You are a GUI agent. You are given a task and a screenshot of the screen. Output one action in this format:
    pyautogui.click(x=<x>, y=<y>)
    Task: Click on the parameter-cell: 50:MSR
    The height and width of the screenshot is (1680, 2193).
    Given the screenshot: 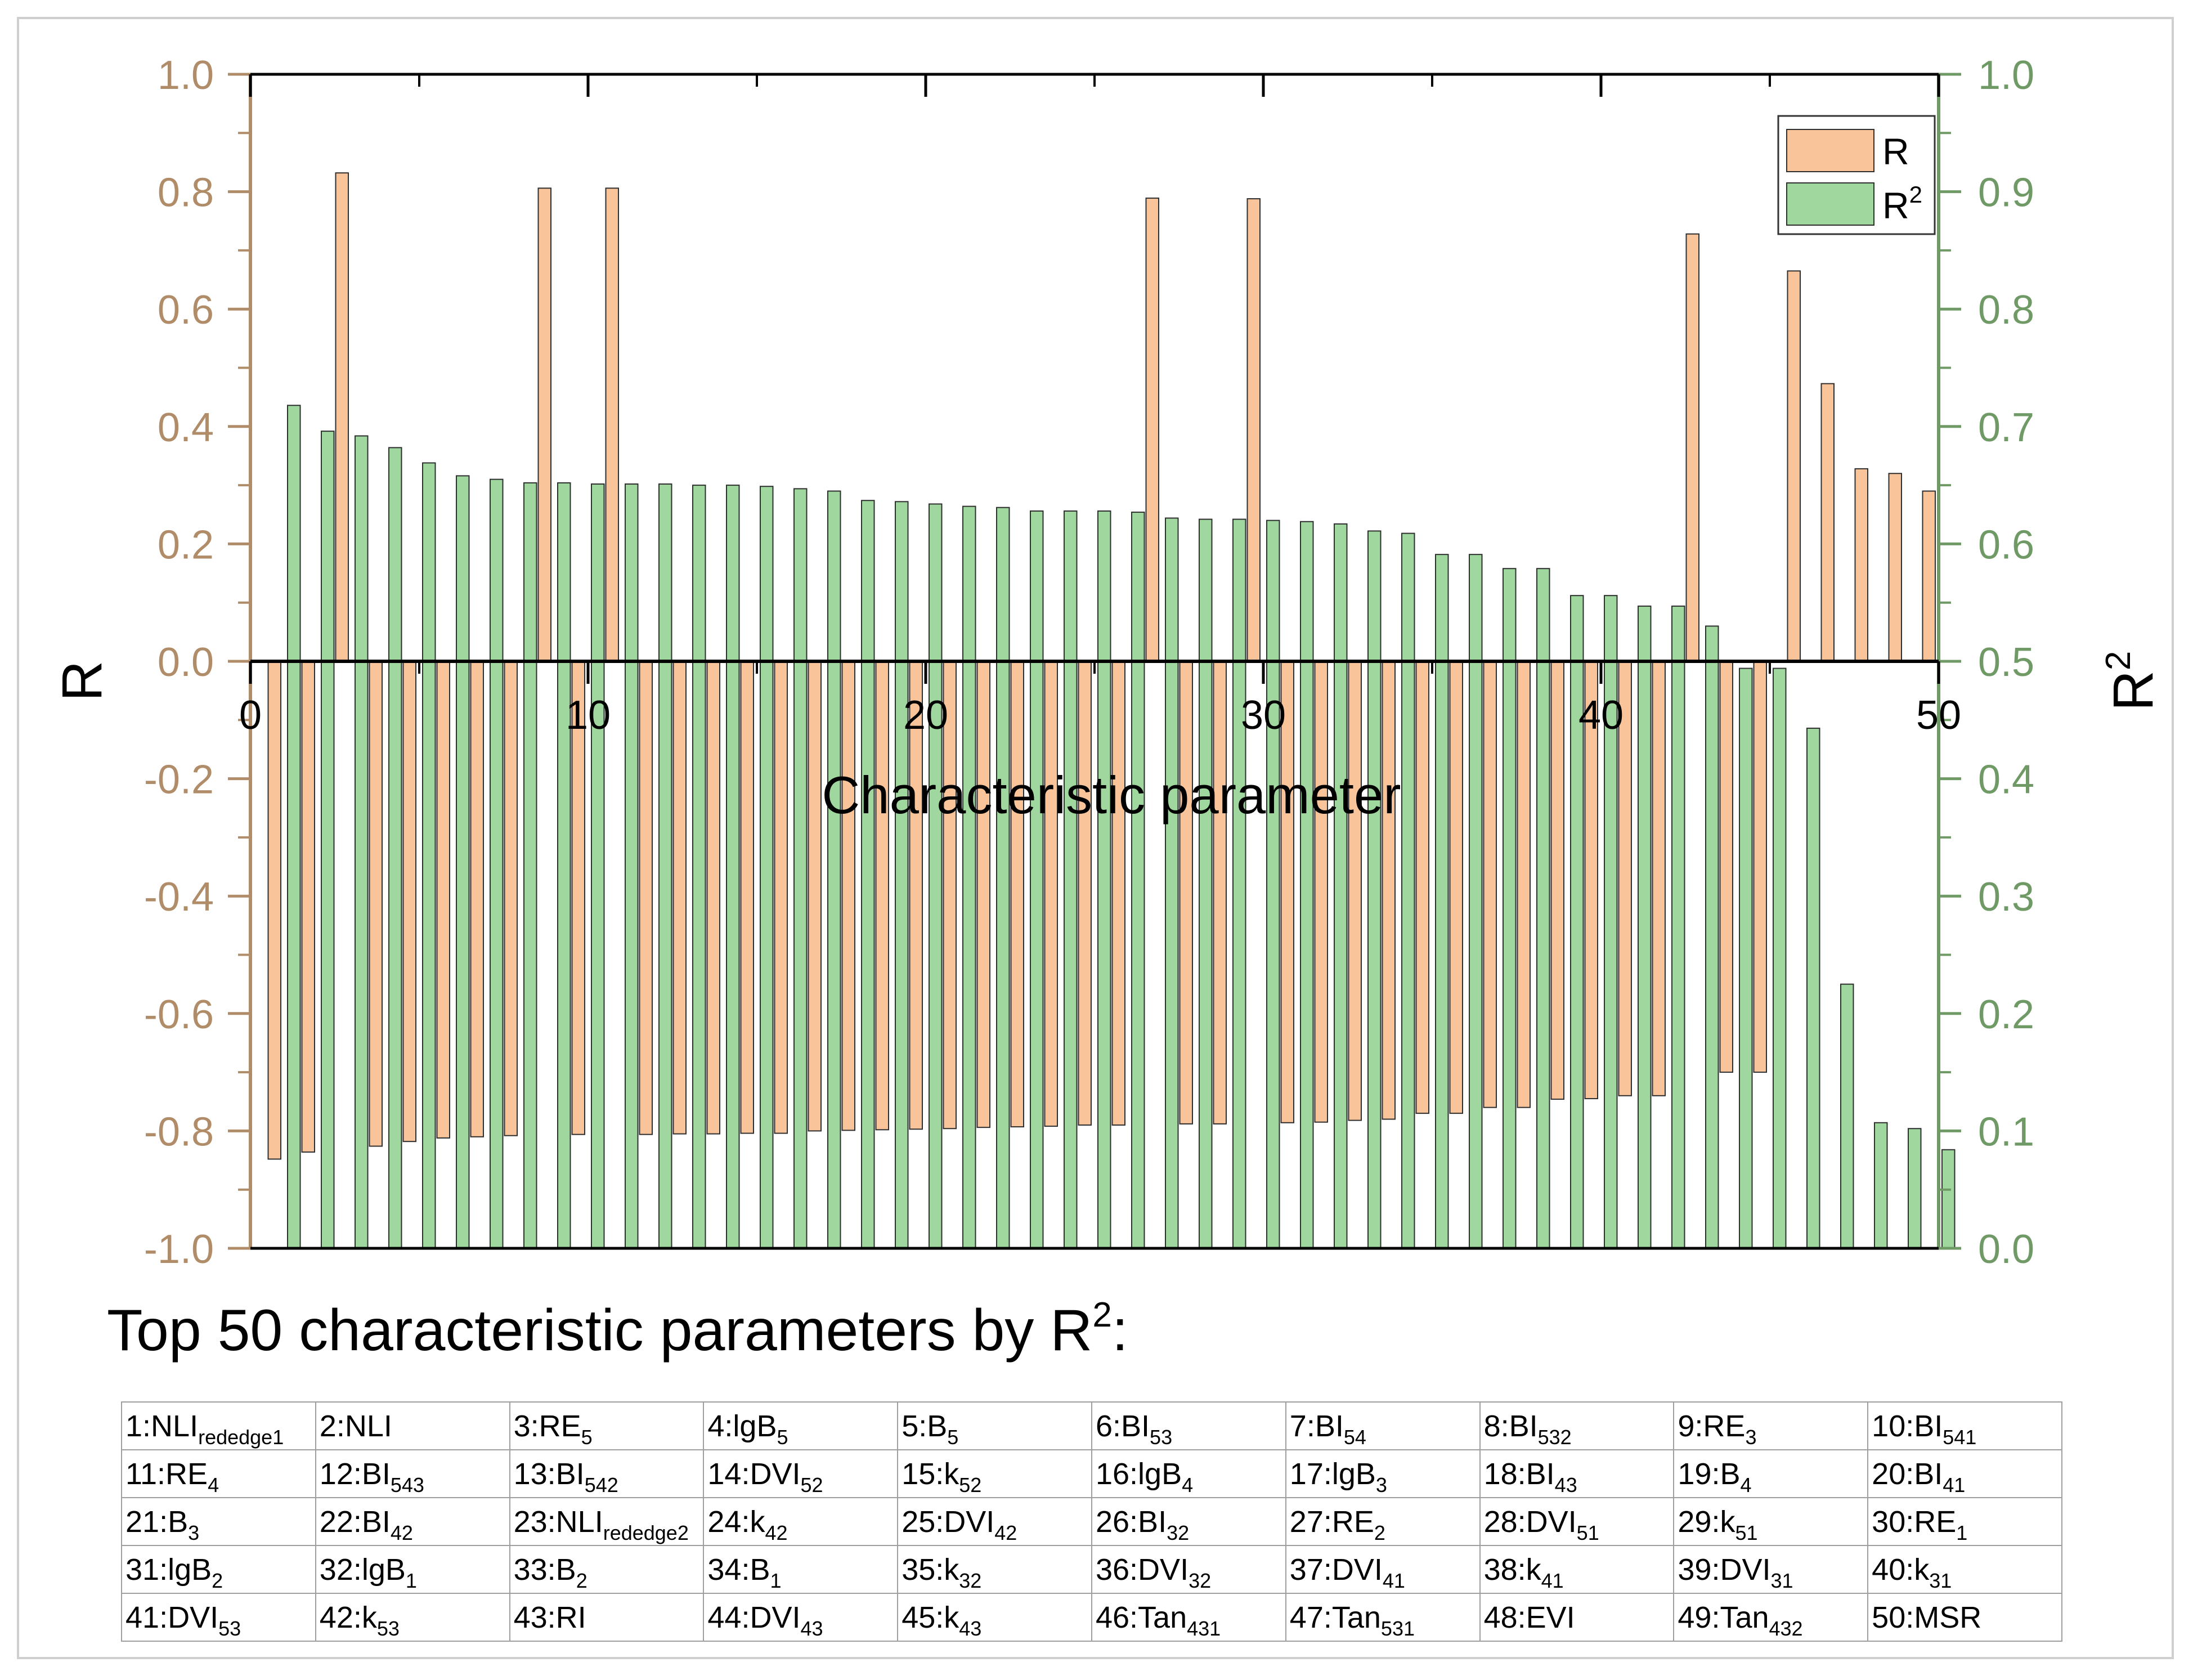 What is the action you would take?
    pyautogui.click(x=1964, y=1617)
    